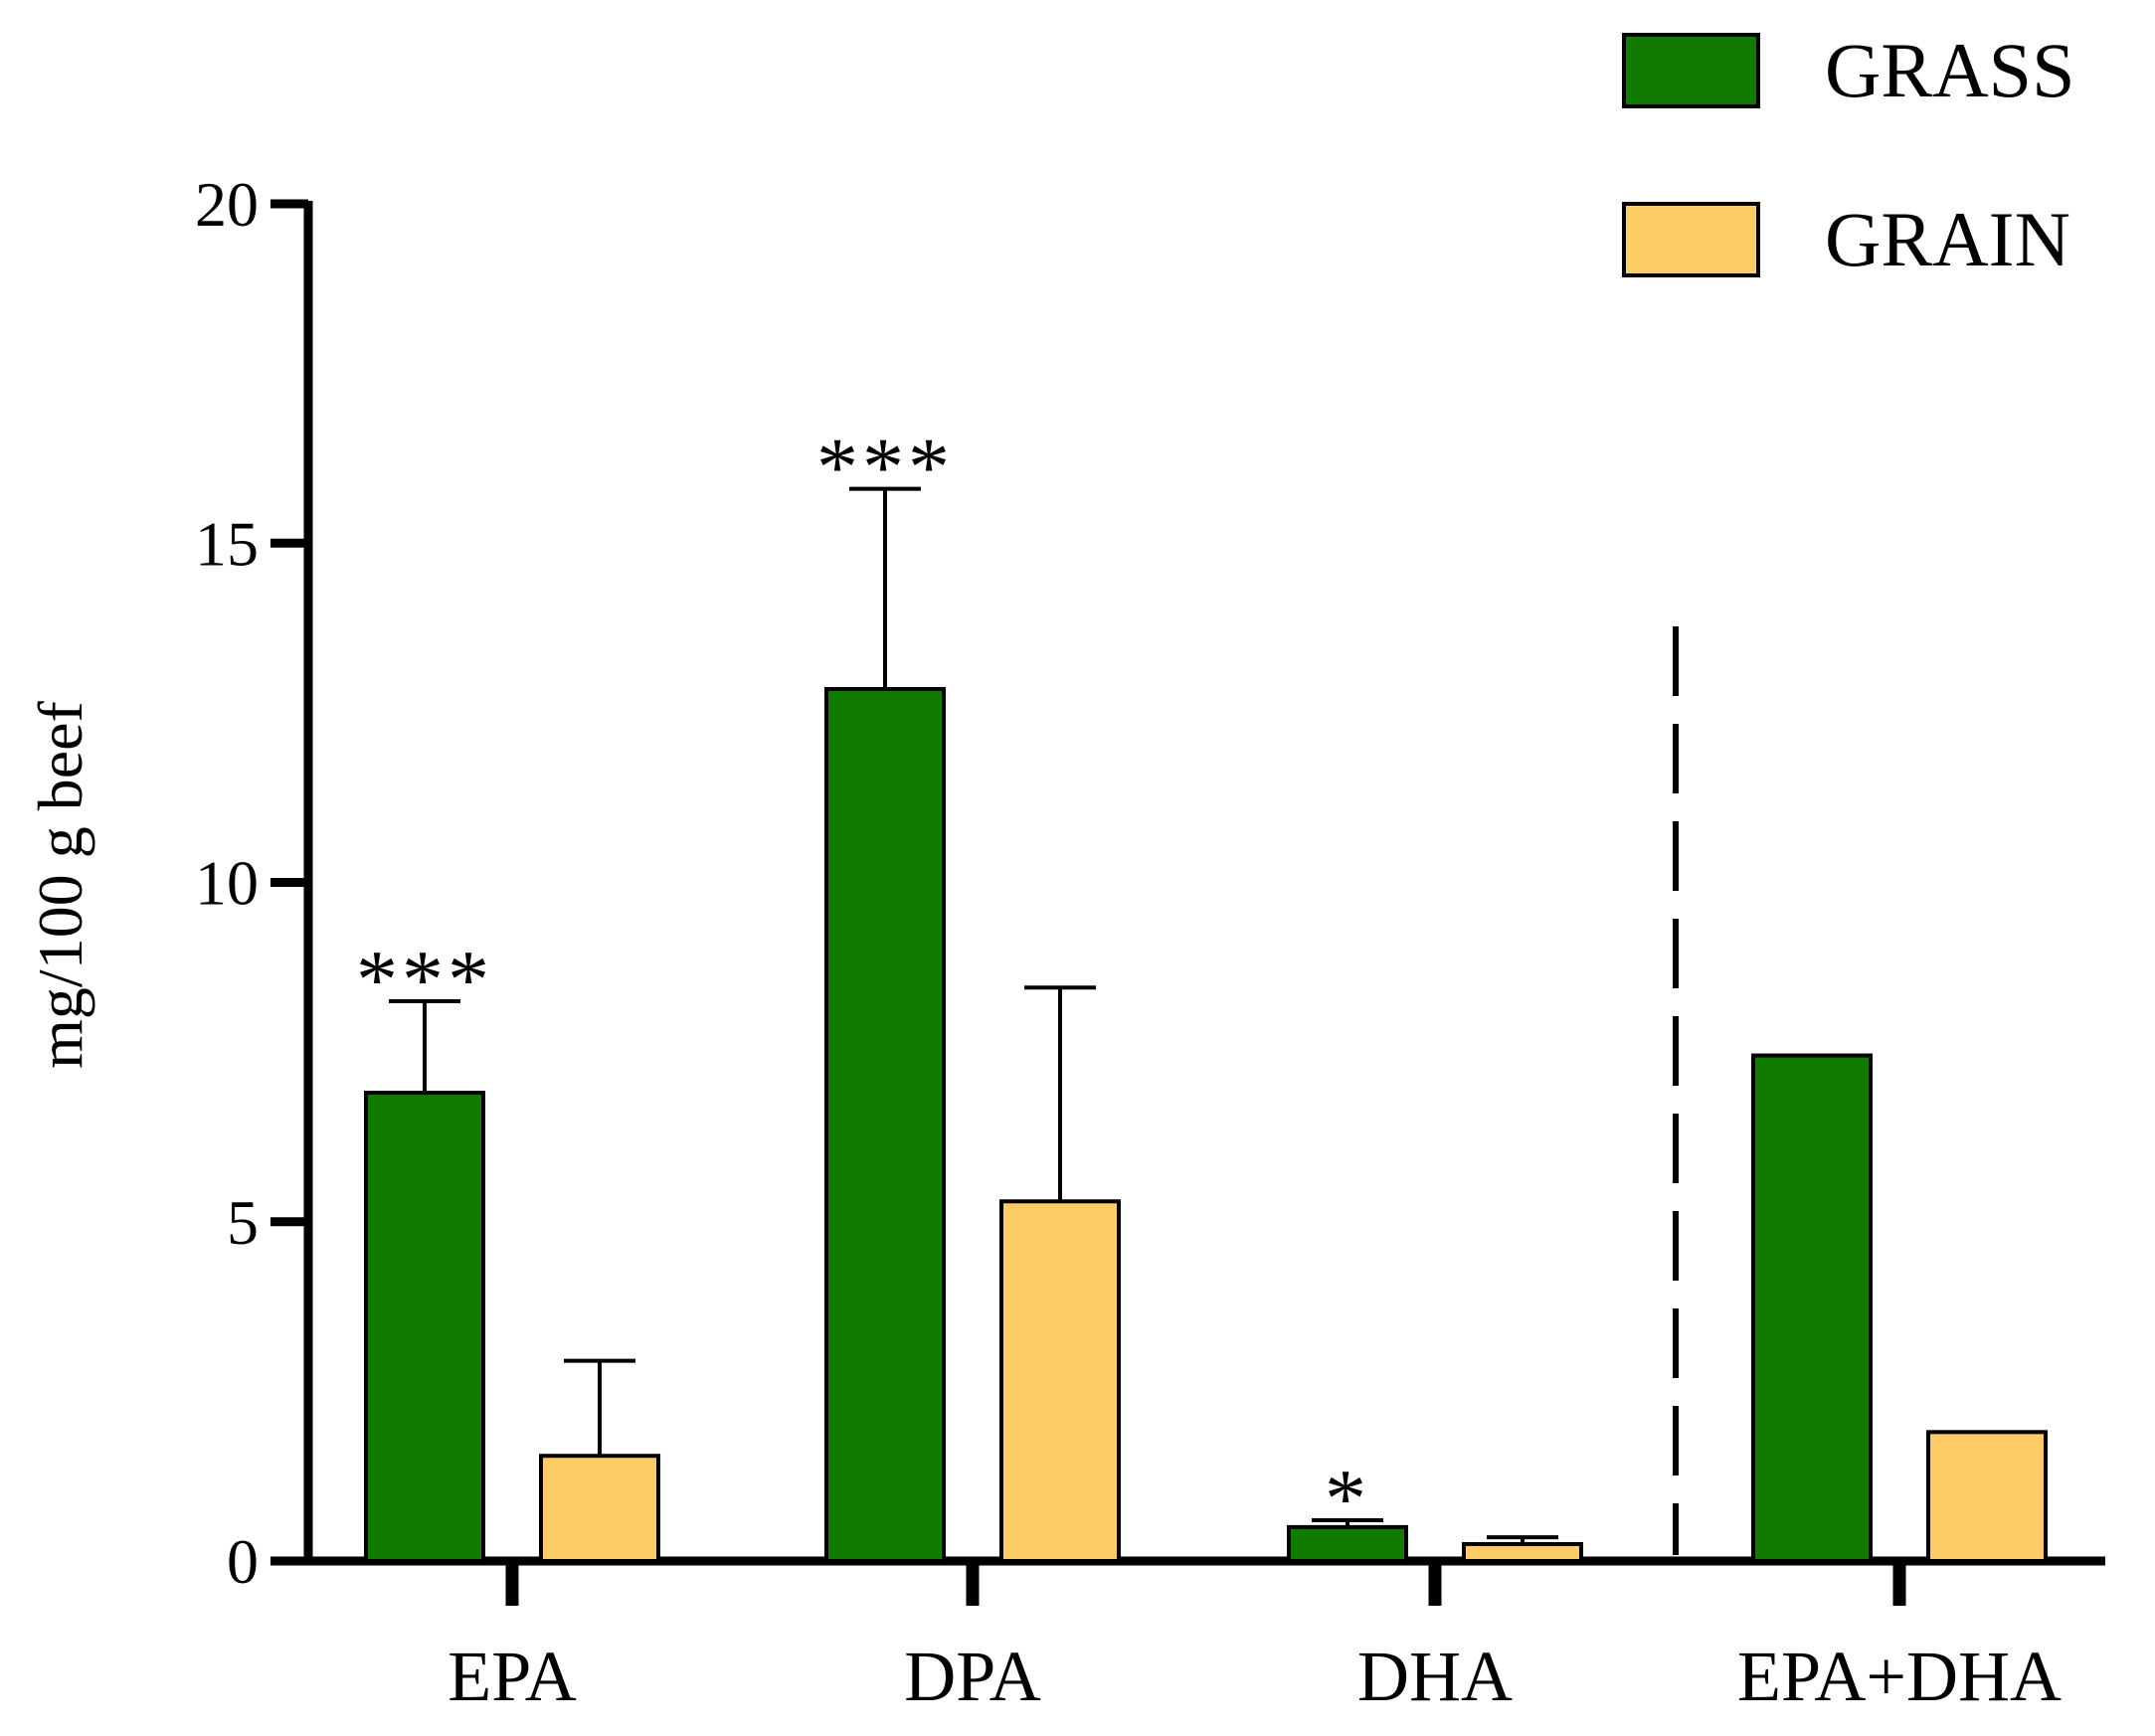 This screenshot has height=1736, width=2155. I want to click on y-tick-label: 5, so click(243, 1223).